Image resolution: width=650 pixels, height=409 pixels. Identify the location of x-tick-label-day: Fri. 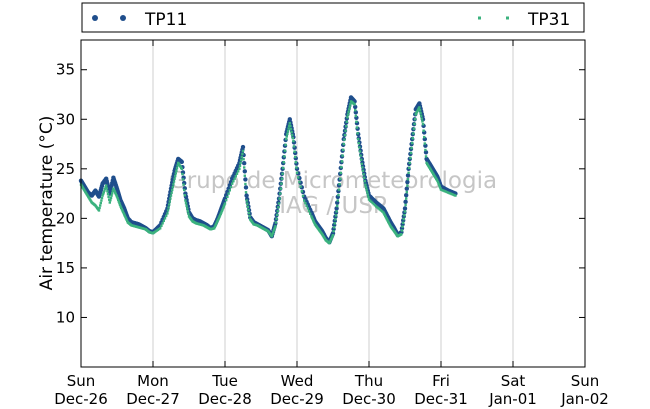
(441, 381).